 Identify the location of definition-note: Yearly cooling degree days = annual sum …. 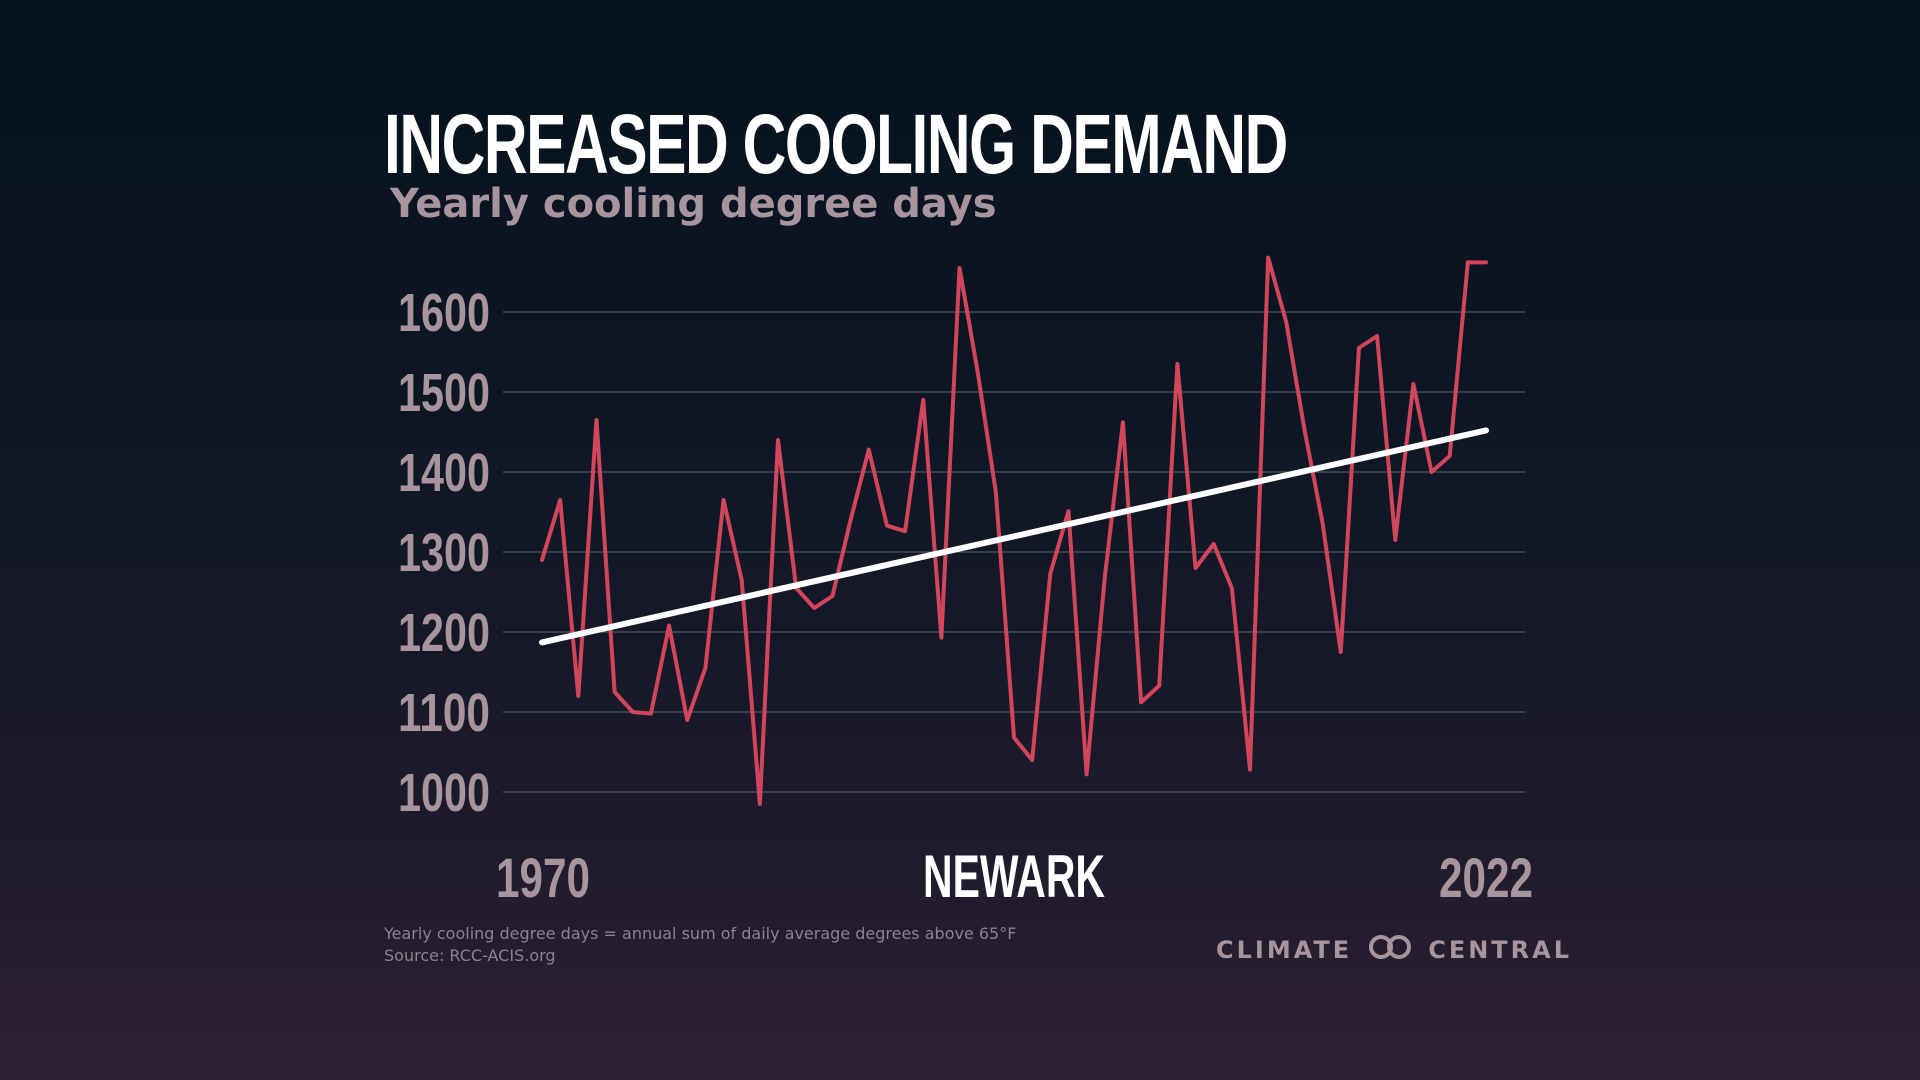
(700, 933).